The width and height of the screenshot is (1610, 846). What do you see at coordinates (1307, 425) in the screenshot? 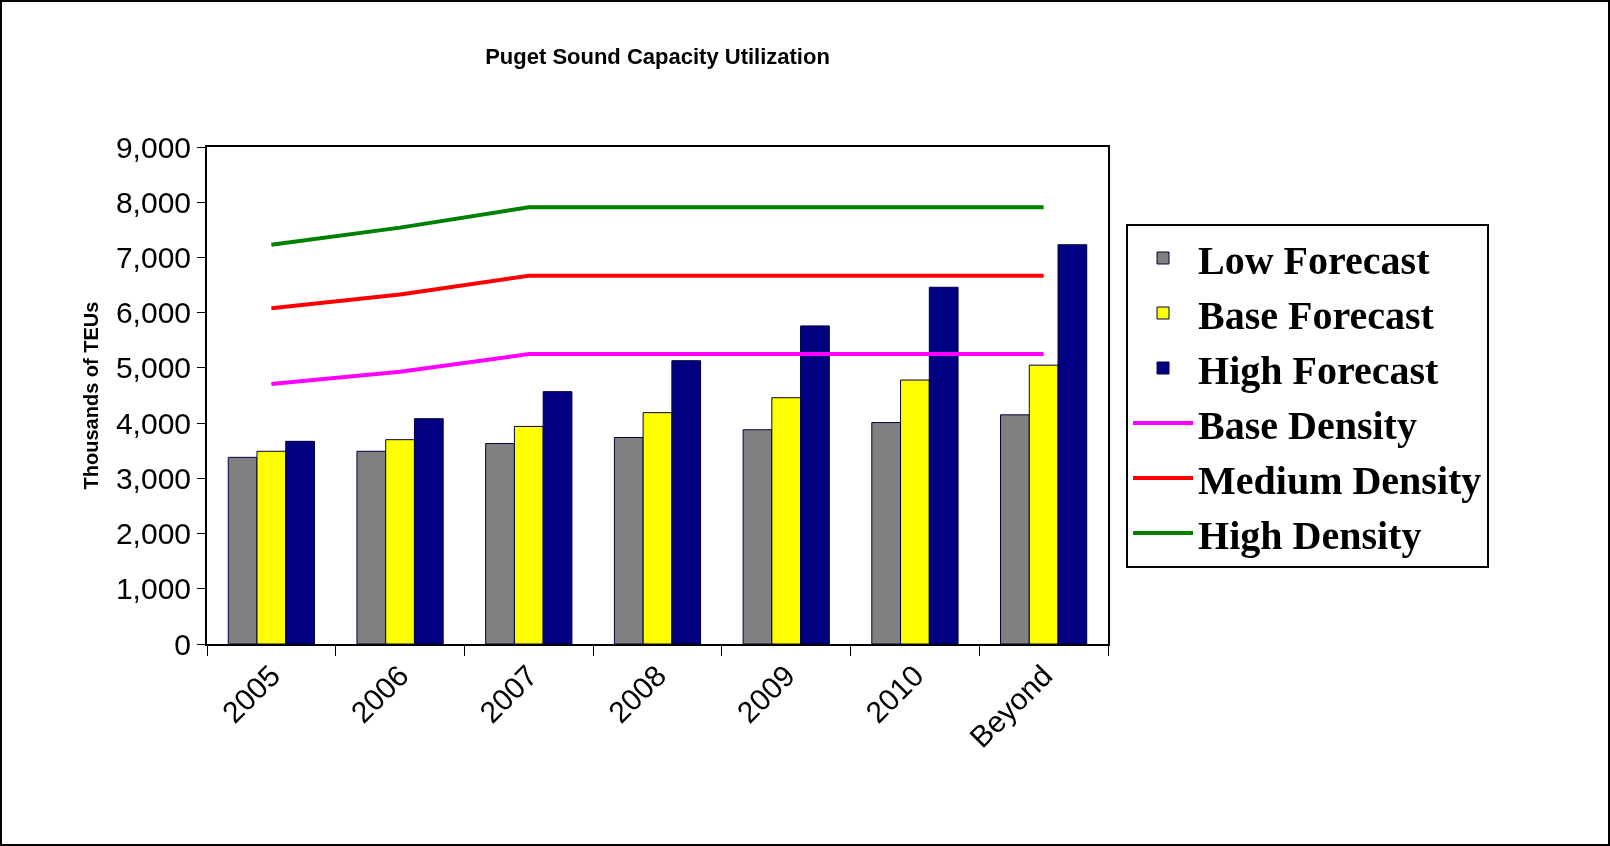
I see `legend-label: Base Density` at bounding box center [1307, 425].